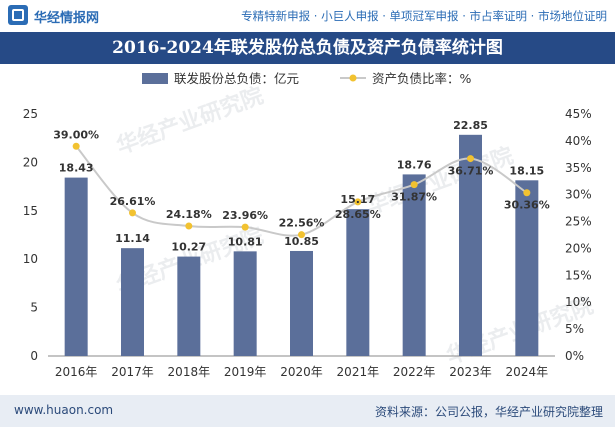  Describe the element at coordinates (30, 211) in the screenshot. I see `y-tick-label: 15` at that location.